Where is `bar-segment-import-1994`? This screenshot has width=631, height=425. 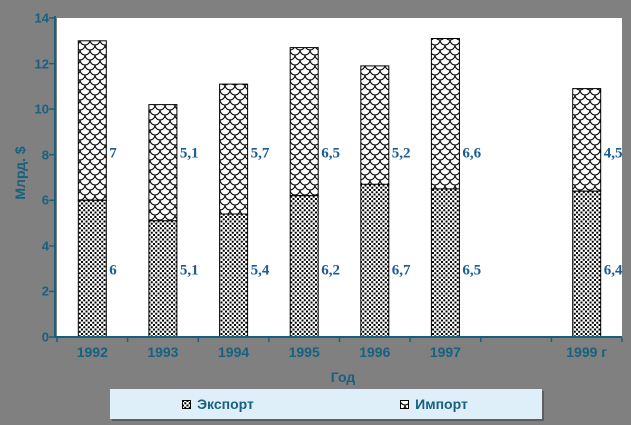 bar-segment-import-1994 is located at coordinates (234, 149).